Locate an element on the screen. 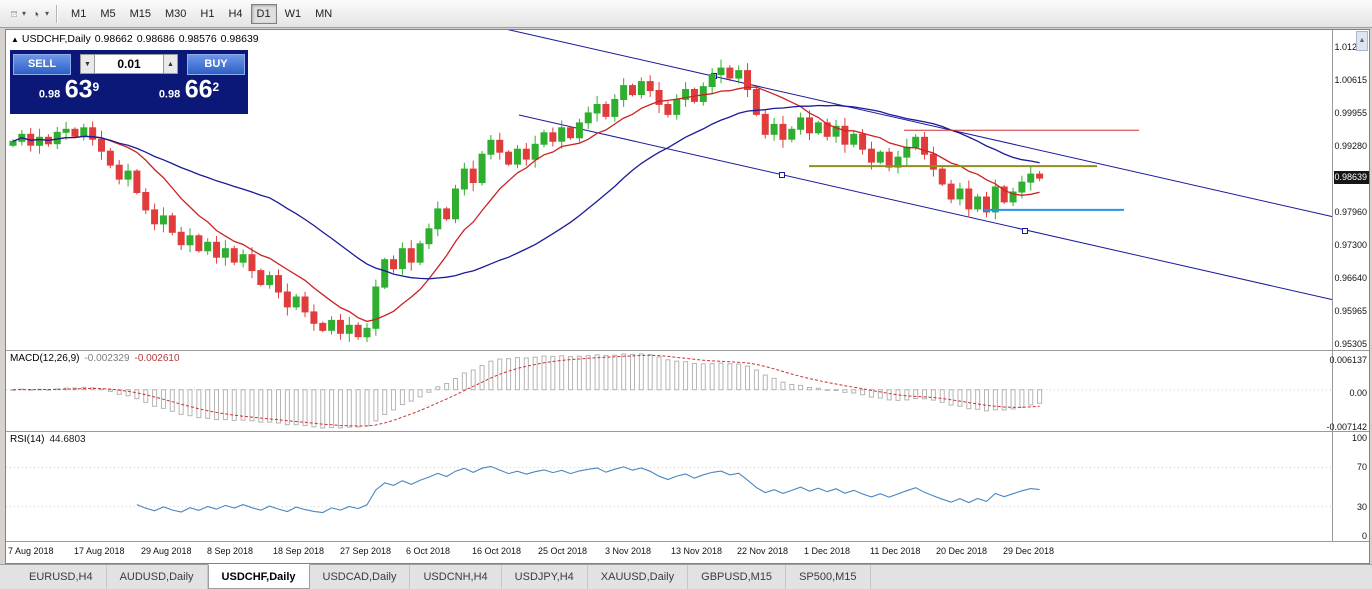 The image size is (1372, 589). macd-scale: 0.006137 0.00 -0.007142 is located at coordinates (1347, 391).